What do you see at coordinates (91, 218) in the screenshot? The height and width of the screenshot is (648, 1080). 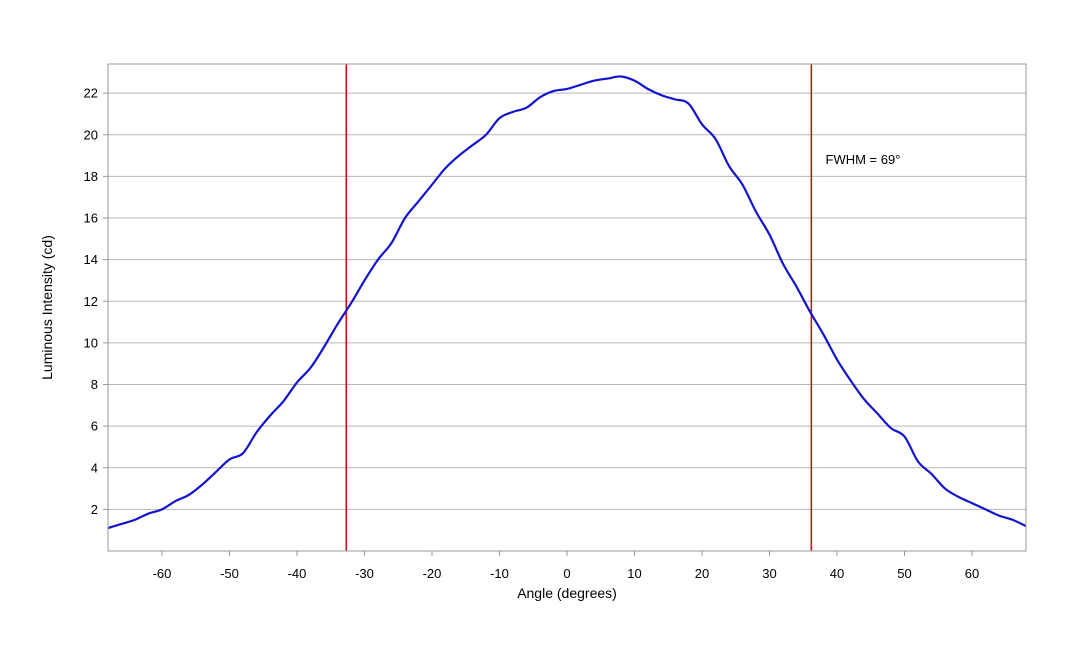 I see `y-tick-label: 16` at bounding box center [91, 218].